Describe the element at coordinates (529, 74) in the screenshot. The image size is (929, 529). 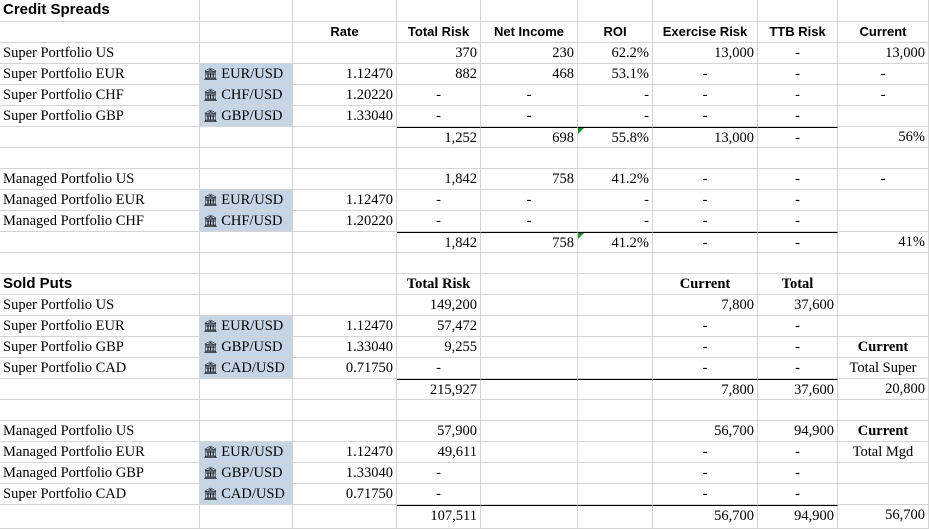
I see `cell-r4-c5: 468` at that location.